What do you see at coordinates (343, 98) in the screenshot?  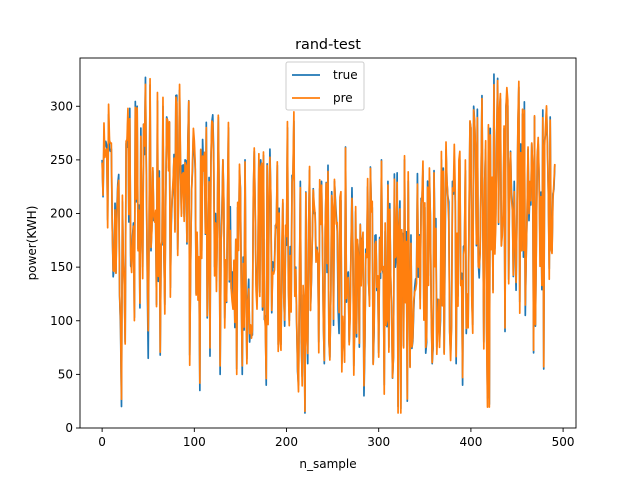 I see `legend-label-pre: pre` at bounding box center [343, 98].